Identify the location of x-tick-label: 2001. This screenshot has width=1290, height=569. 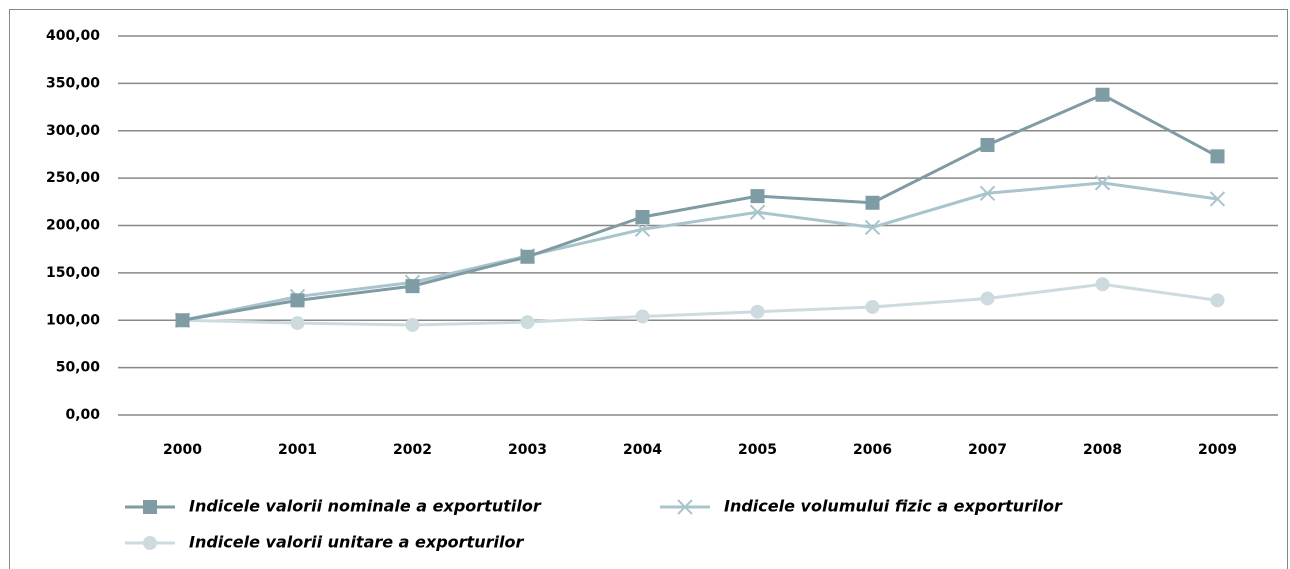
(297, 450).